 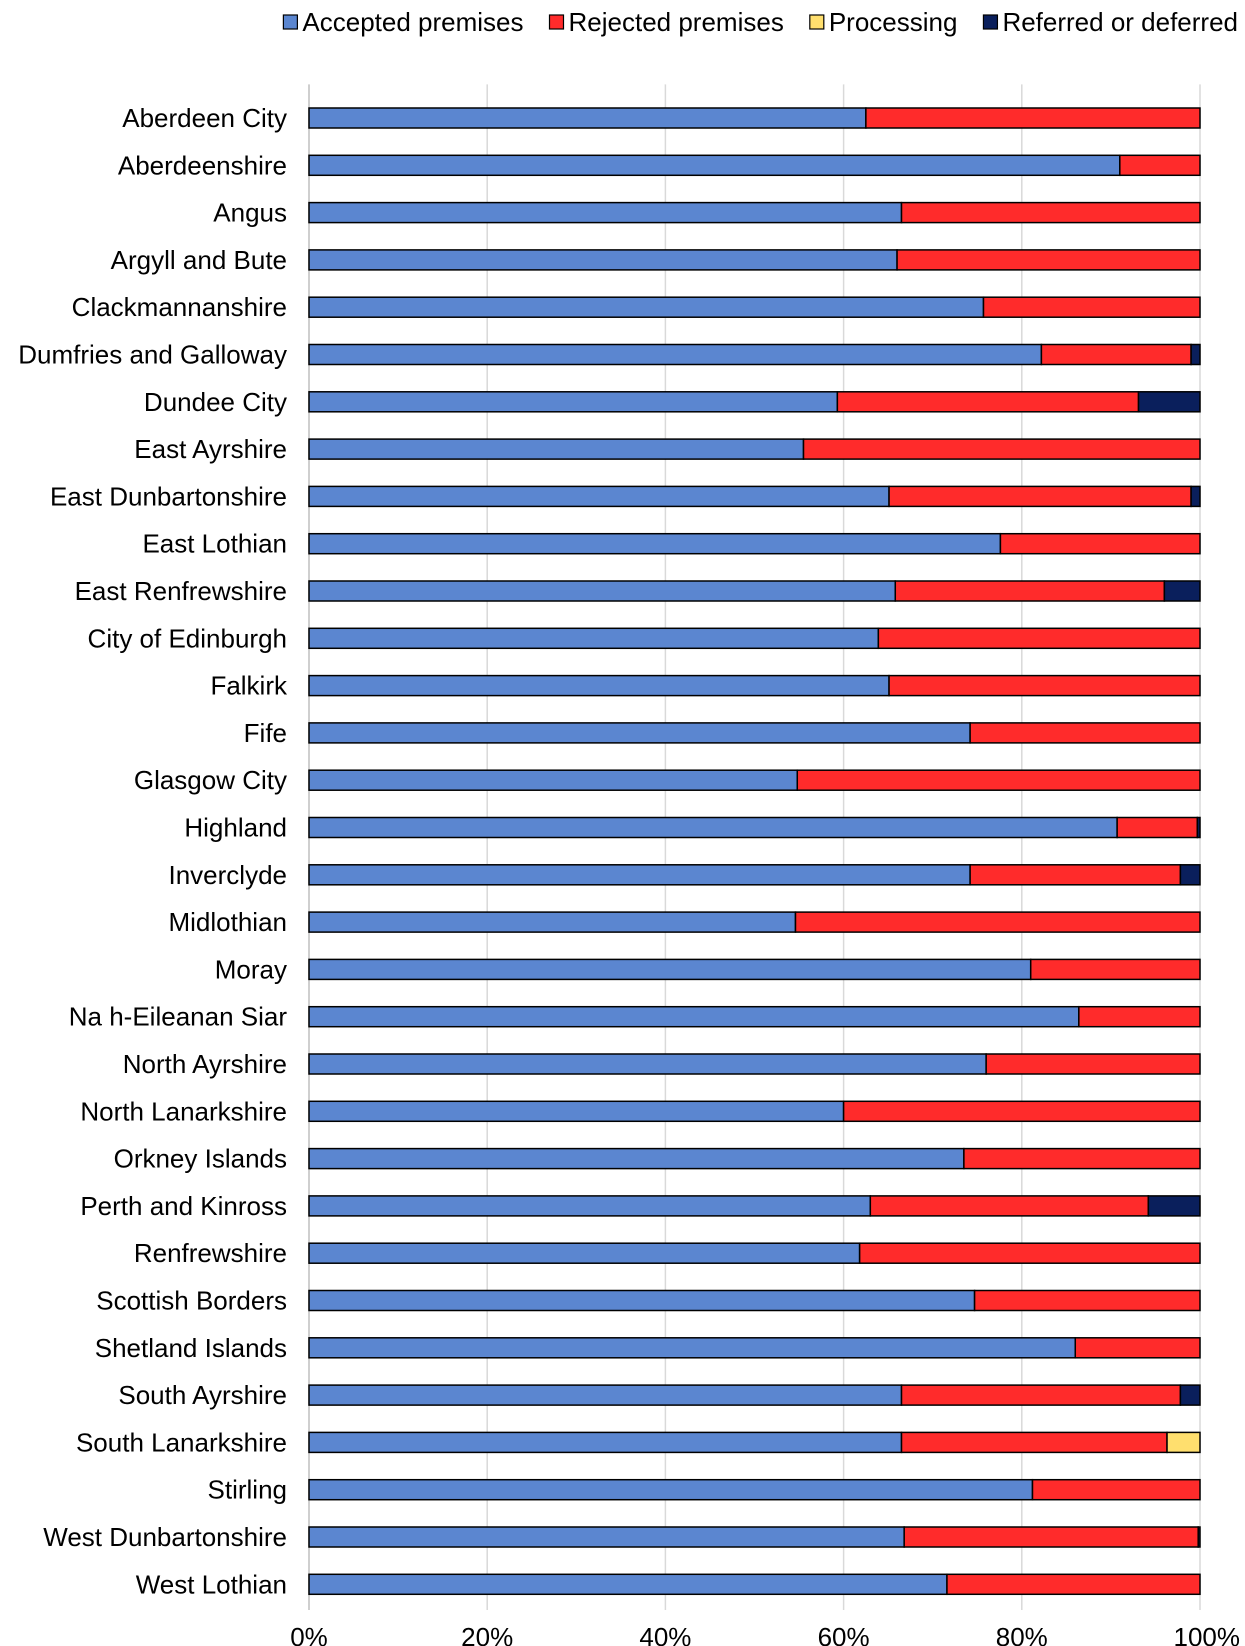 What do you see at coordinates (556, 22) in the screenshot?
I see `legend-swatch-rejected-premises` at bounding box center [556, 22].